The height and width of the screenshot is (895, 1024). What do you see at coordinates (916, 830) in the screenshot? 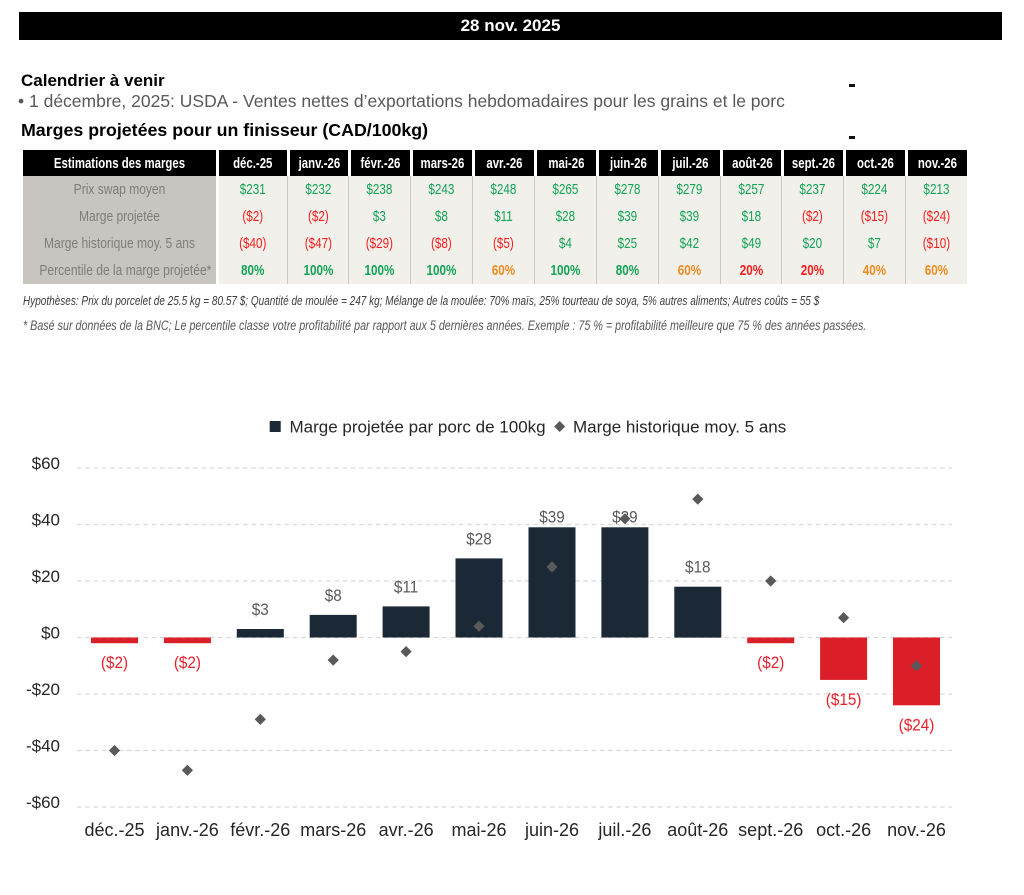
I see `svg-text: nov.-26` at bounding box center [916, 830].